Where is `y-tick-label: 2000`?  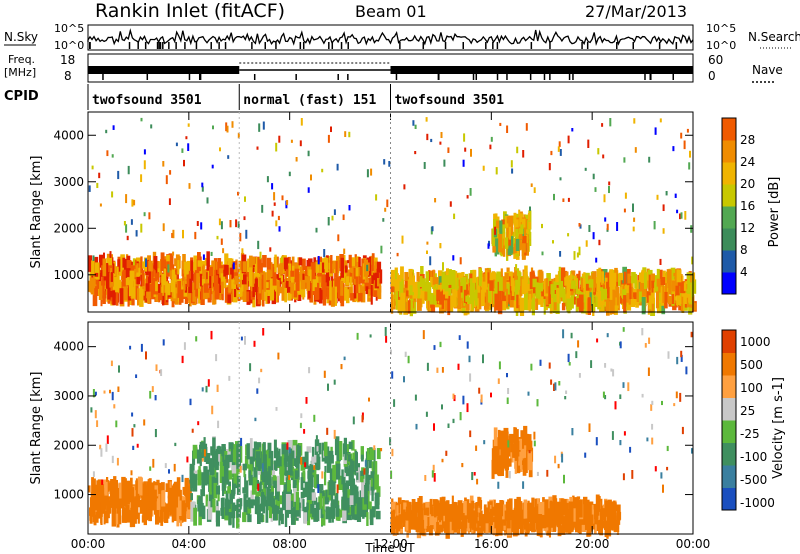
y-tick-label: 2000 is located at coordinates (68, 228).